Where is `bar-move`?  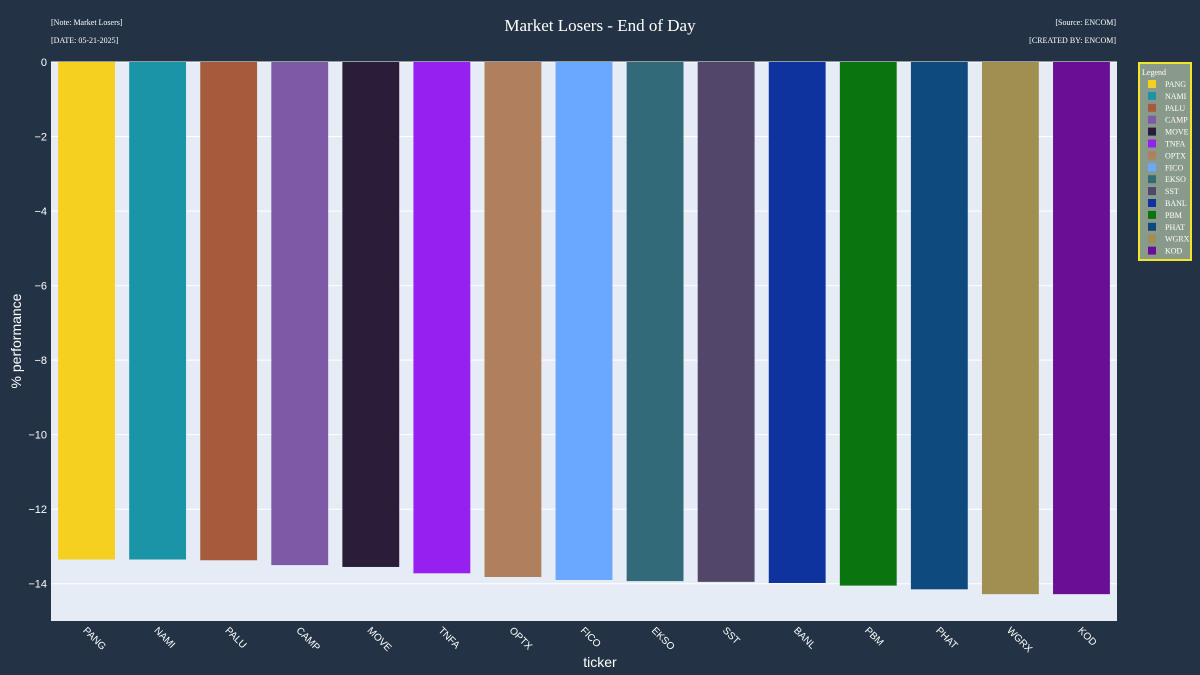 bar-move is located at coordinates (371, 314).